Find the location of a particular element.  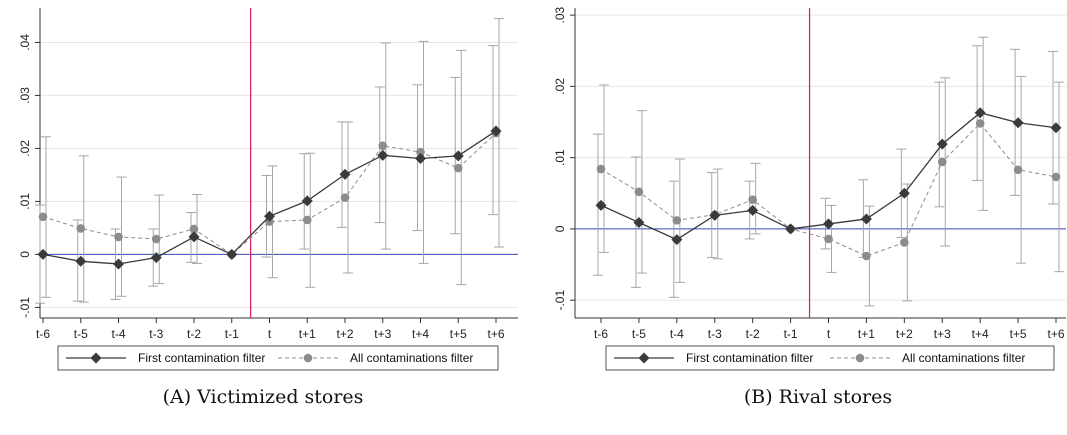

panel-caption: (A) Victimized stores is located at coordinates (263, 397).